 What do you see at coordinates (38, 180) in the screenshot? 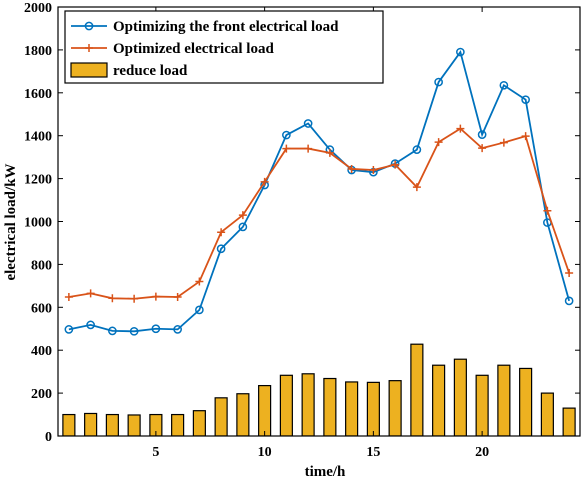
I see `y-tick-label-1200: 1200` at bounding box center [38, 180].